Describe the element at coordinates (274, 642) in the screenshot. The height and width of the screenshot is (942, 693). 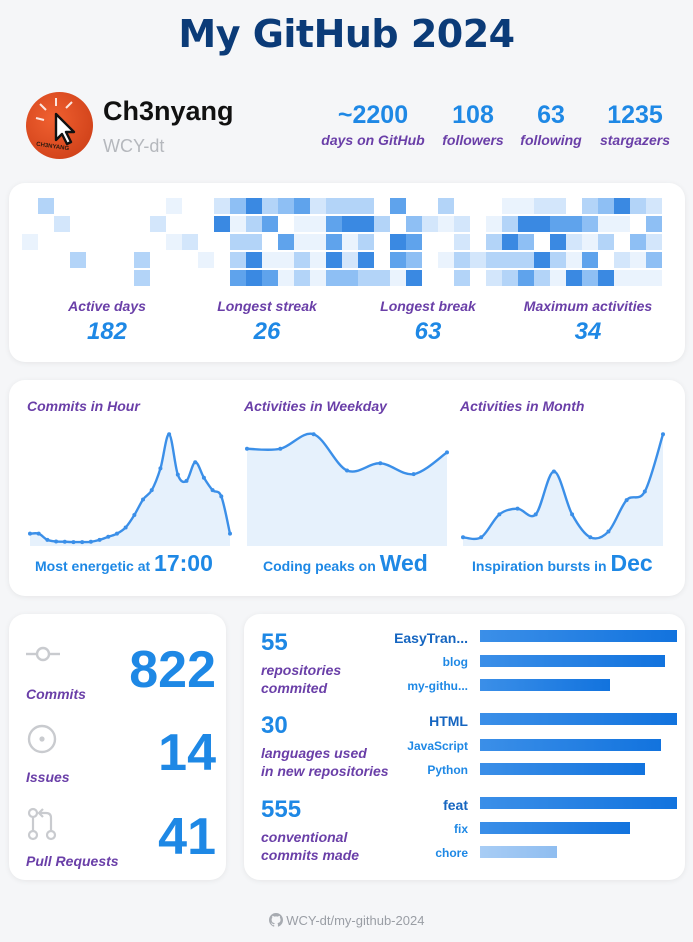
I see `repositories-value: 55` at that location.